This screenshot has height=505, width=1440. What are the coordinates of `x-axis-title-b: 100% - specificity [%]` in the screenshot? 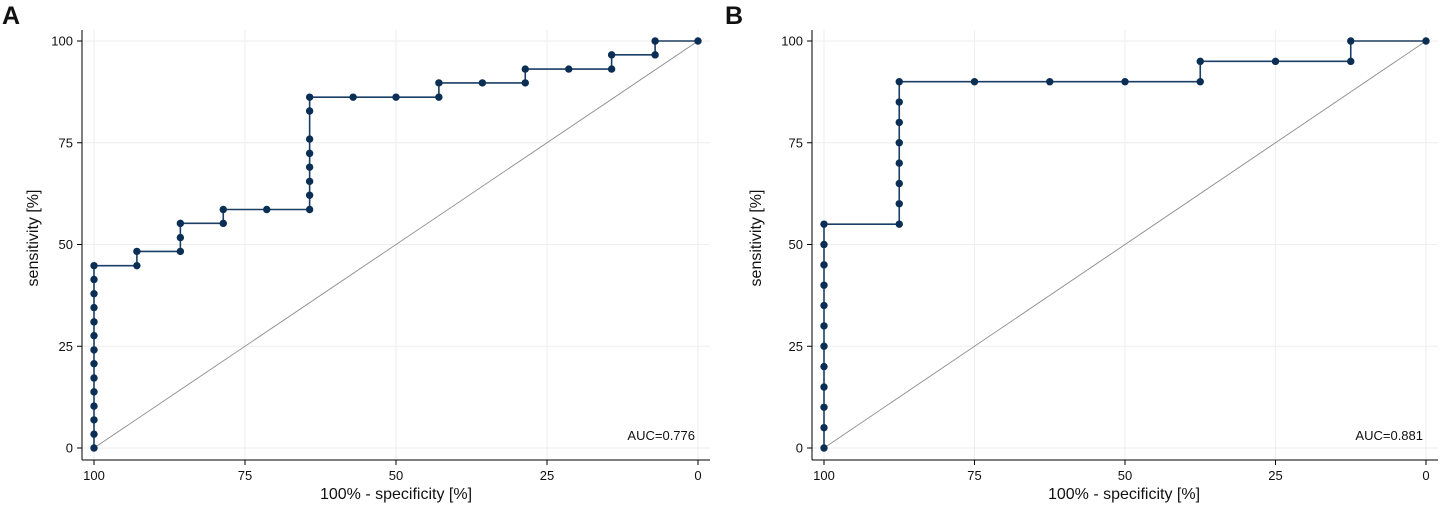 It's located at (1124, 494).